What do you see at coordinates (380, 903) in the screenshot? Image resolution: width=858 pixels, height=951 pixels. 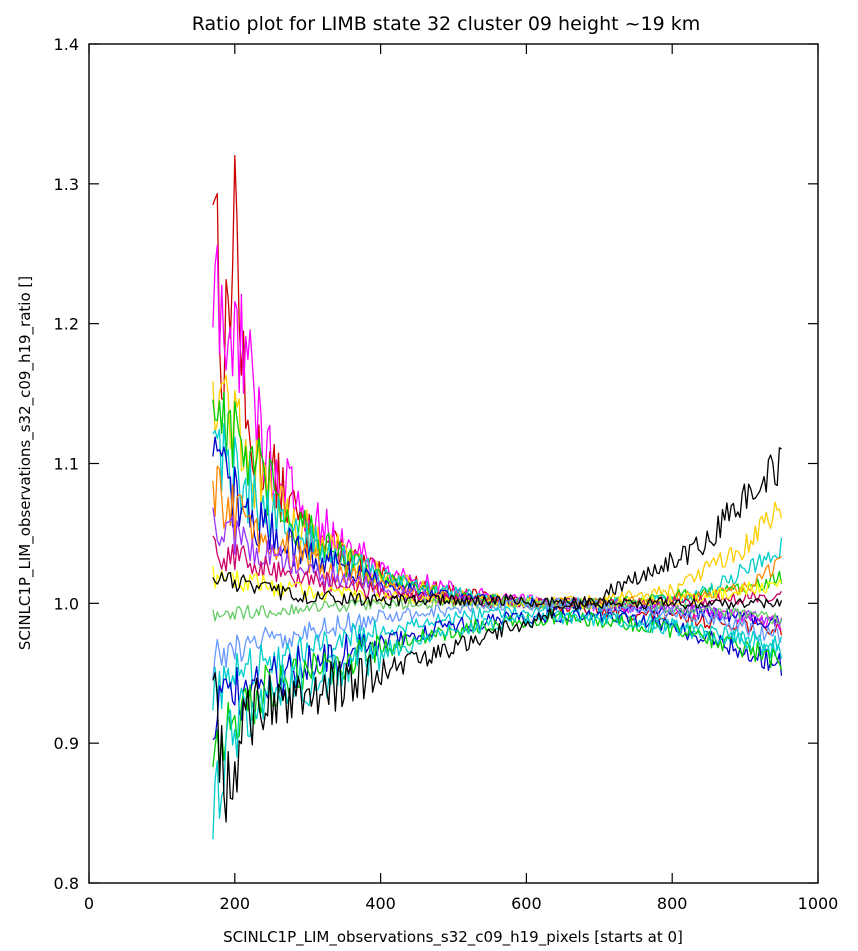 I see `x-tick-label: 400` at bounding box center [380, 903].